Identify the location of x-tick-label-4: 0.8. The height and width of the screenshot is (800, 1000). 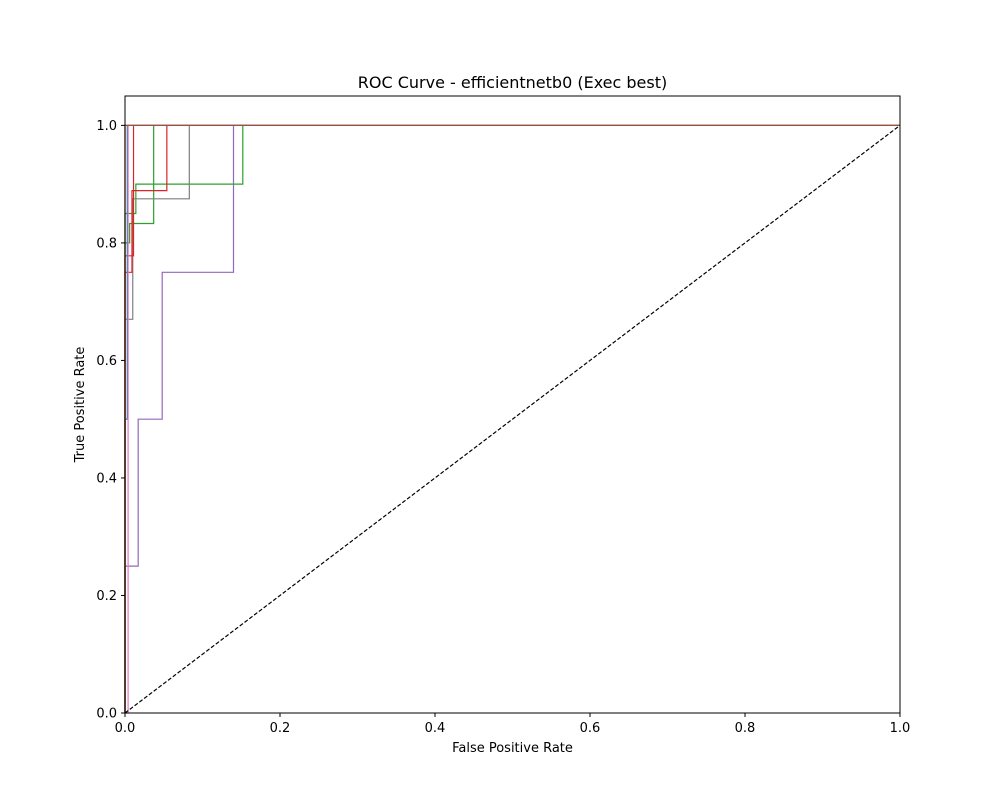
(745, 728).